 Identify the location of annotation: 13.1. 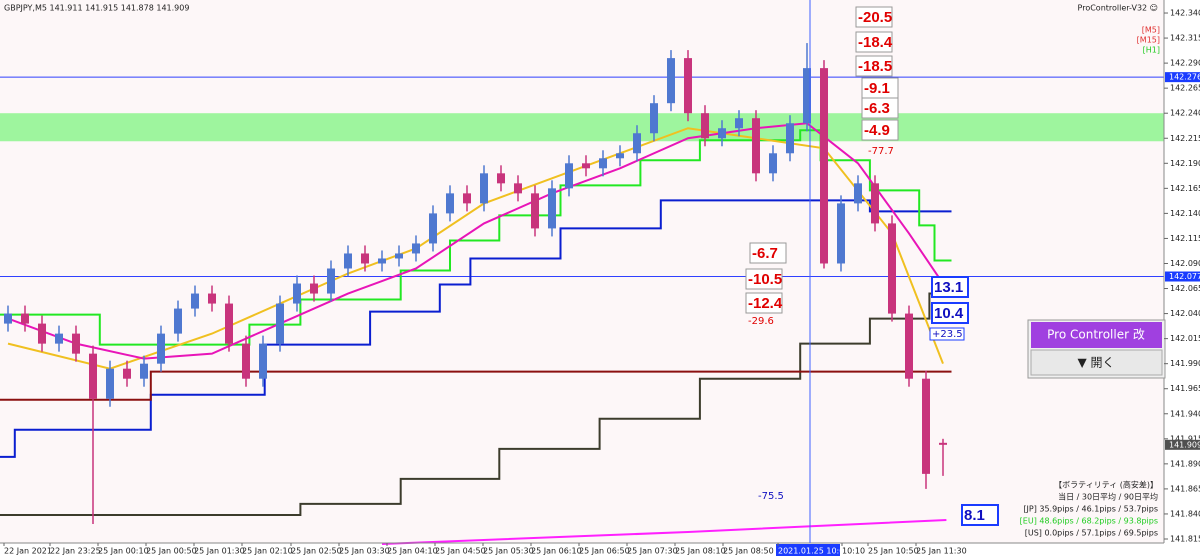
(948, 287).